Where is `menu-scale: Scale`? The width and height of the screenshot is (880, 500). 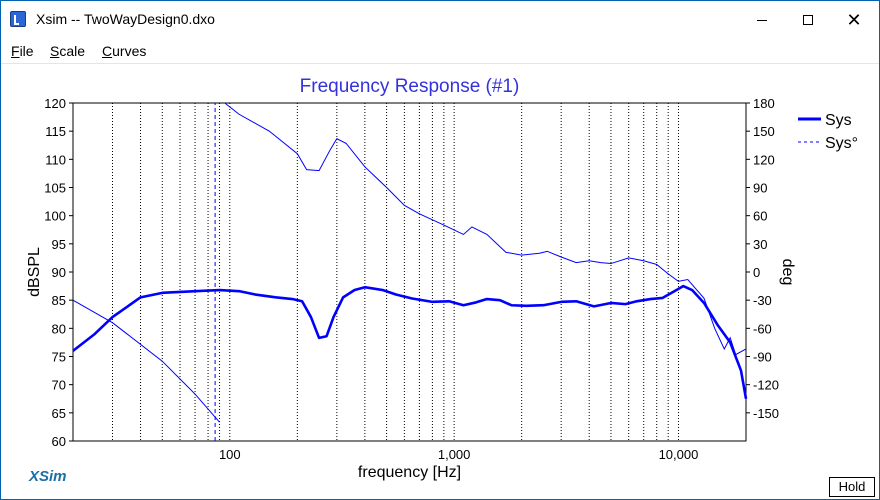 menu-scale: Scale is located at coordinates (67, 51).